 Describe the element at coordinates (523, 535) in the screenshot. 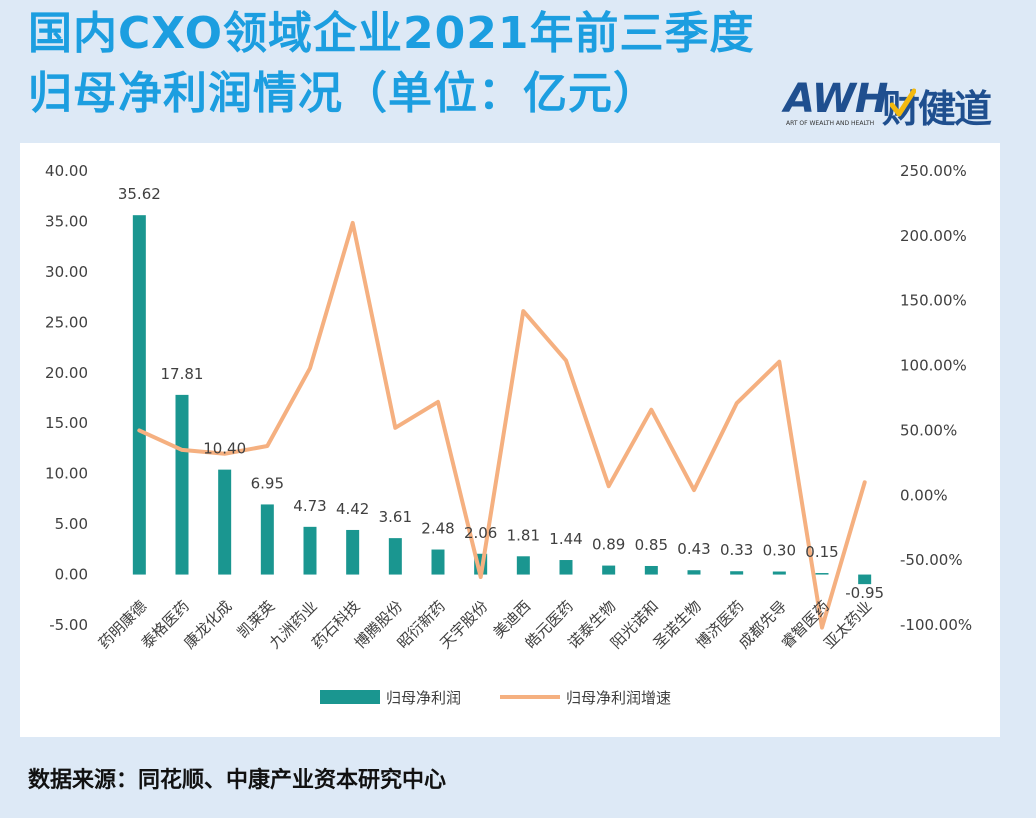

I see `bar-data-label: 1.81` at that location.